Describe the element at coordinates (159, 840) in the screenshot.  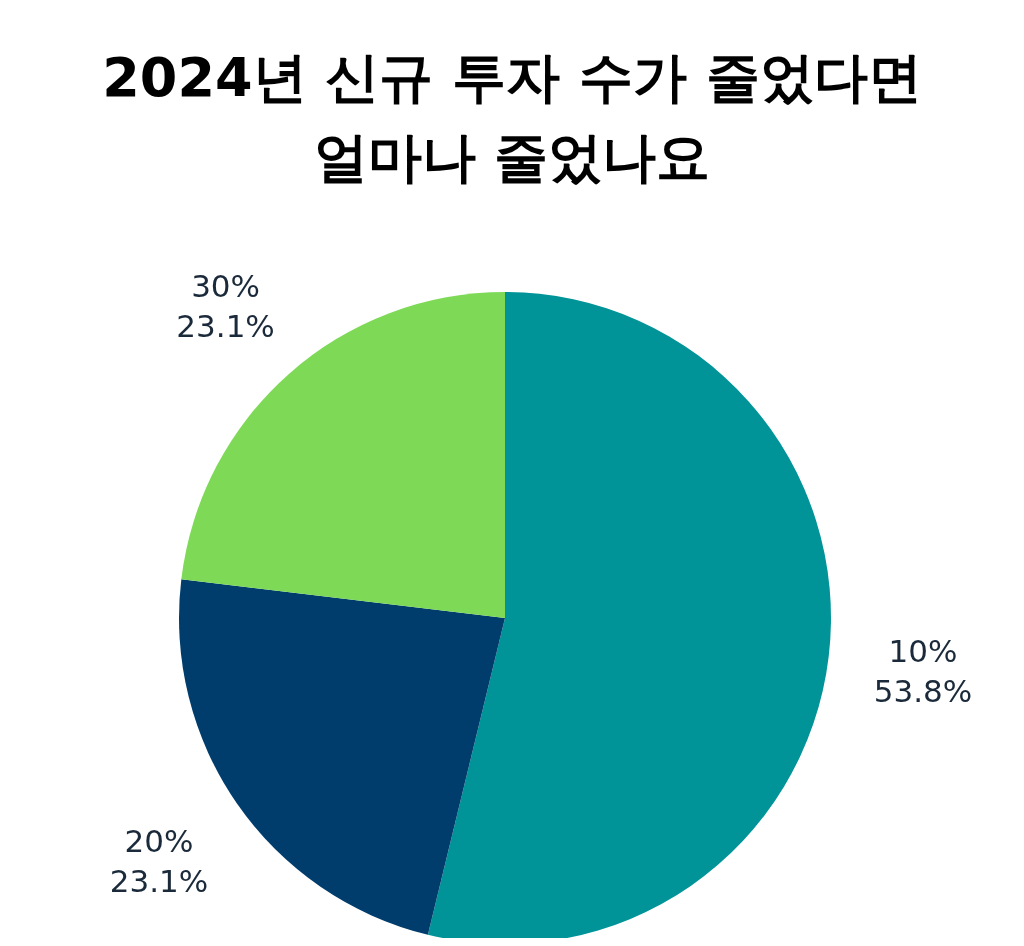
I see `slice-label: 20%` at that location.